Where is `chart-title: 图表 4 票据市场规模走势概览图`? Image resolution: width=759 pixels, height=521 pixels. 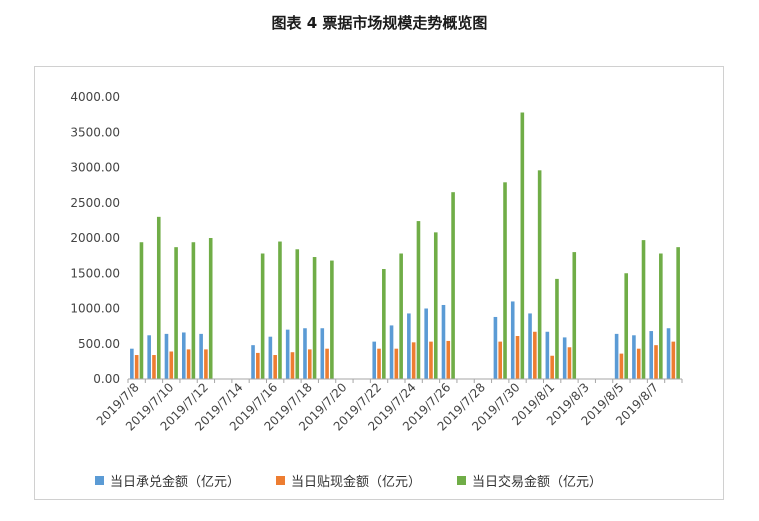
chart-title: 图表 4 票据市场规模走势概览图 is located at coordinates (379, 23).